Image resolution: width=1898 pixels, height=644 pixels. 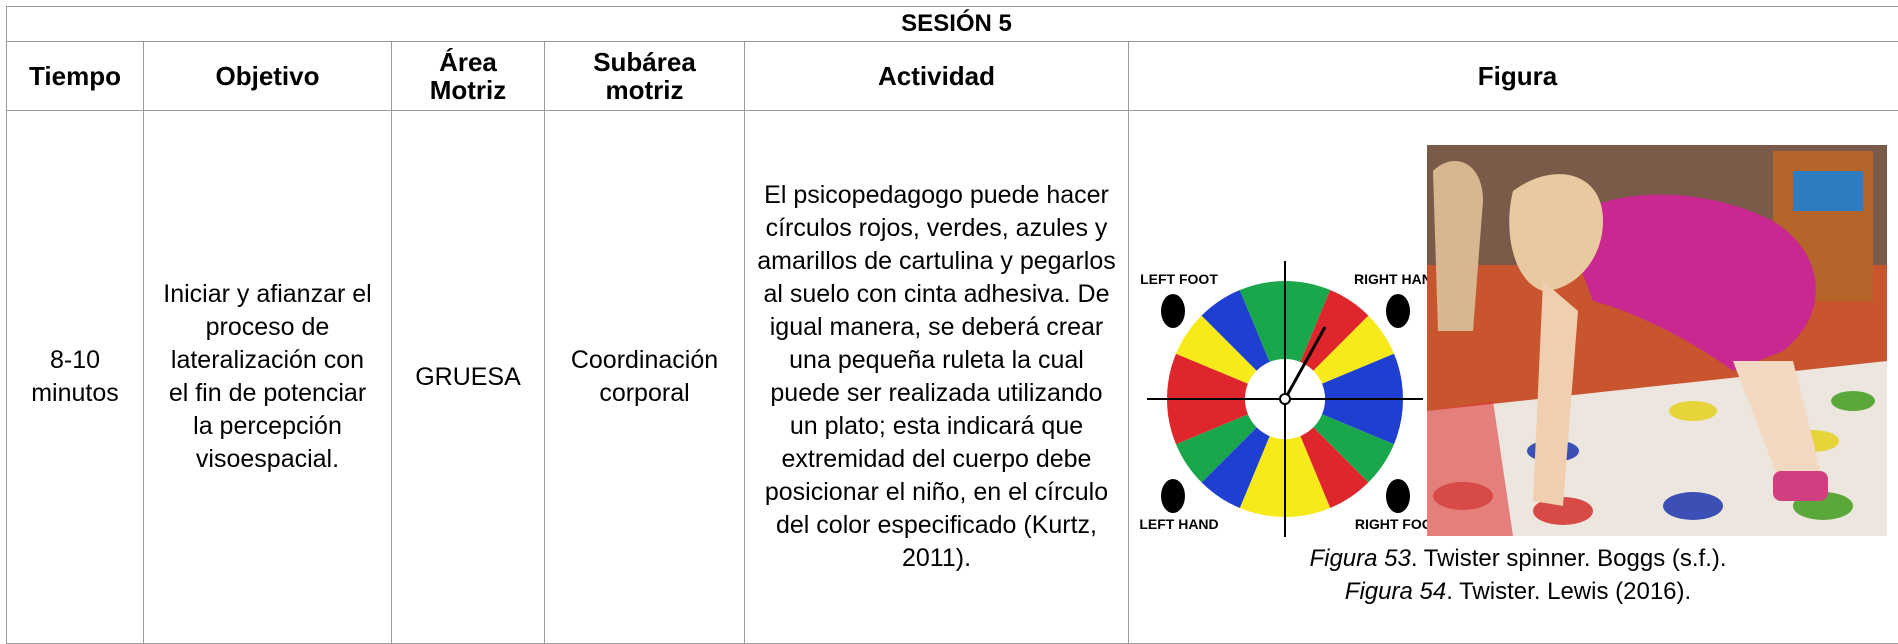 I want to click on caption: Figura 54. Twister. Lewis (2016)., so click(x=1517, y=591).